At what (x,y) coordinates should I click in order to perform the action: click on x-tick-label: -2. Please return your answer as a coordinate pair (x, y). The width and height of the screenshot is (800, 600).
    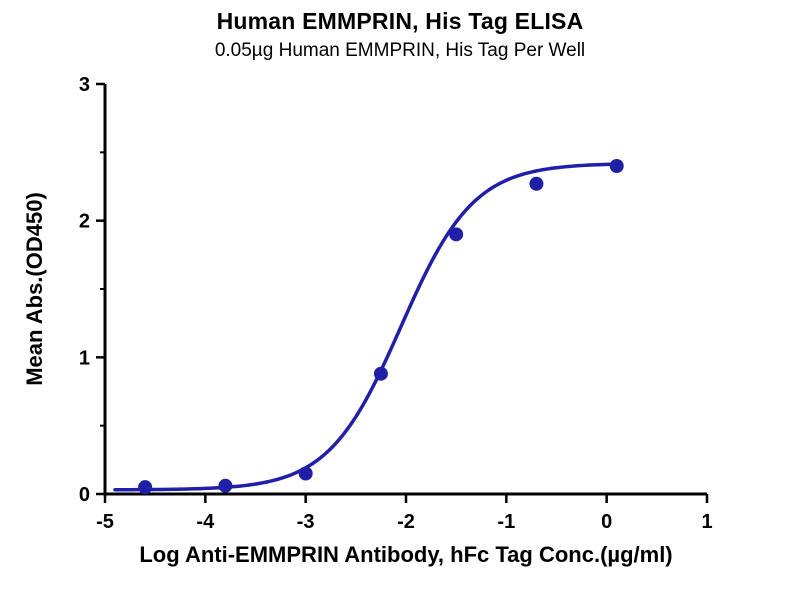
    Looking at the image, I should click on (406, 522).